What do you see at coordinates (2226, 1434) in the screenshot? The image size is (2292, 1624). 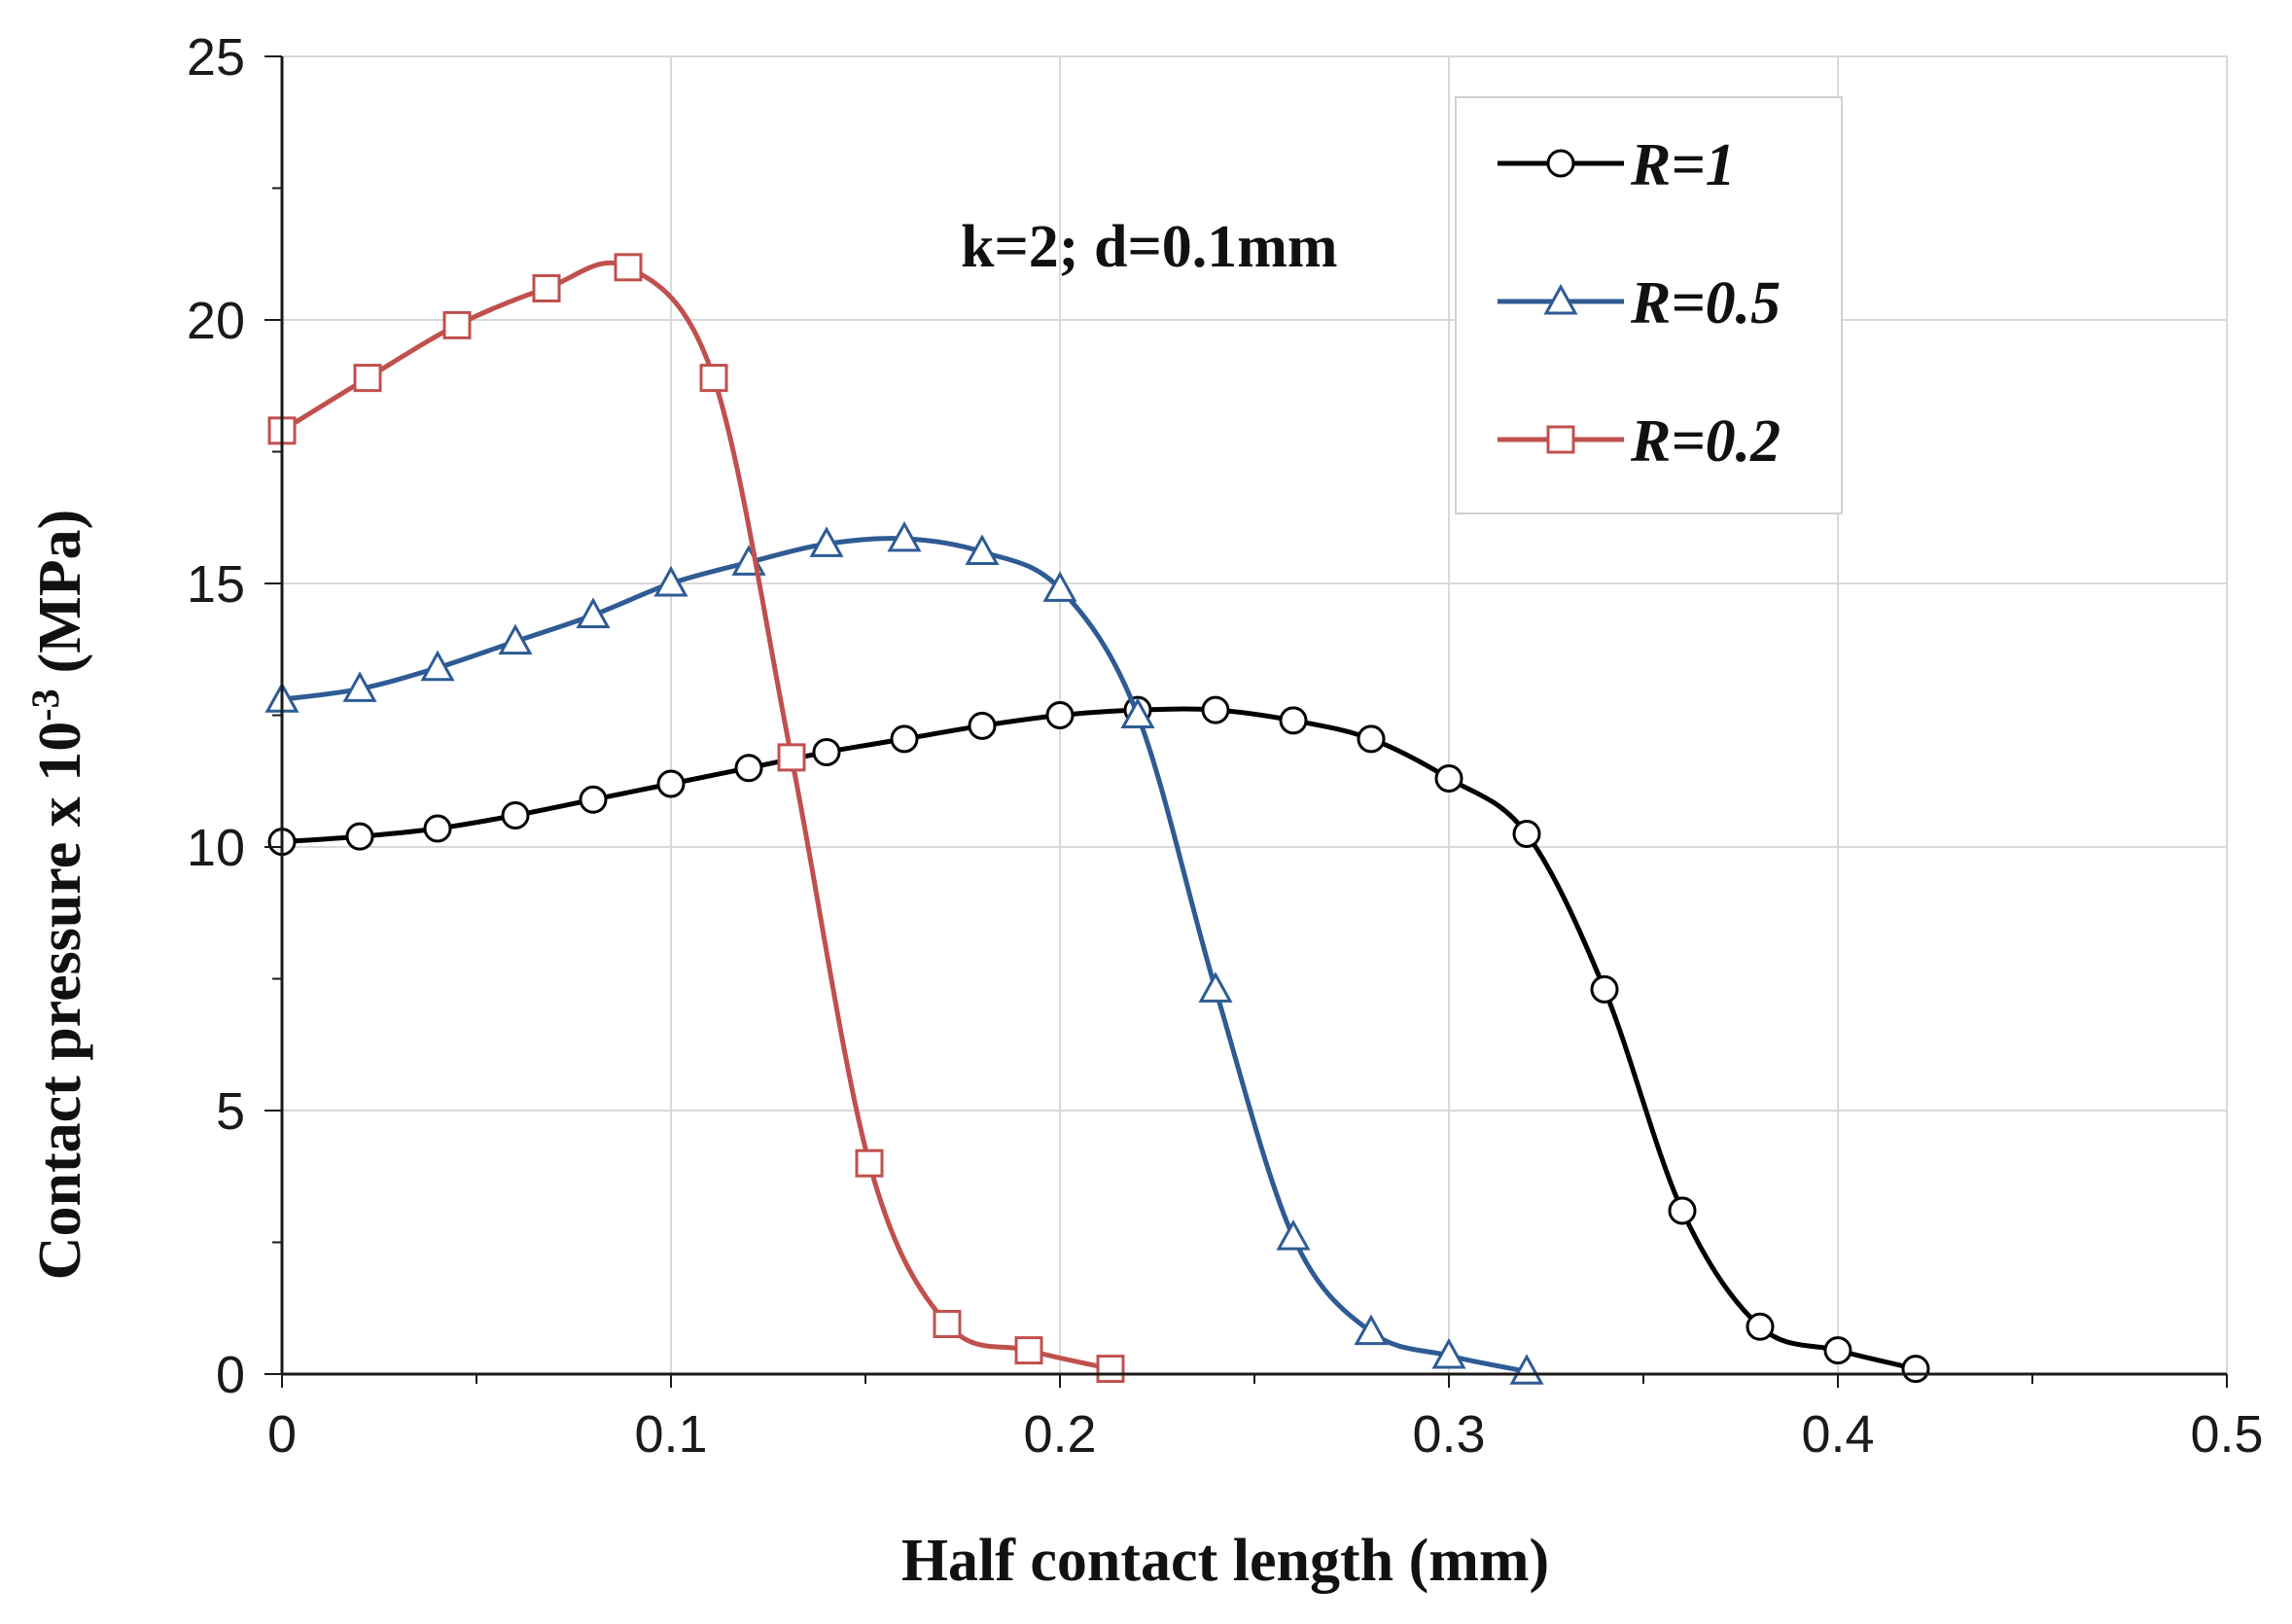 I see `x-tick-label: 0.5` at bounding box center [2226, 1434].